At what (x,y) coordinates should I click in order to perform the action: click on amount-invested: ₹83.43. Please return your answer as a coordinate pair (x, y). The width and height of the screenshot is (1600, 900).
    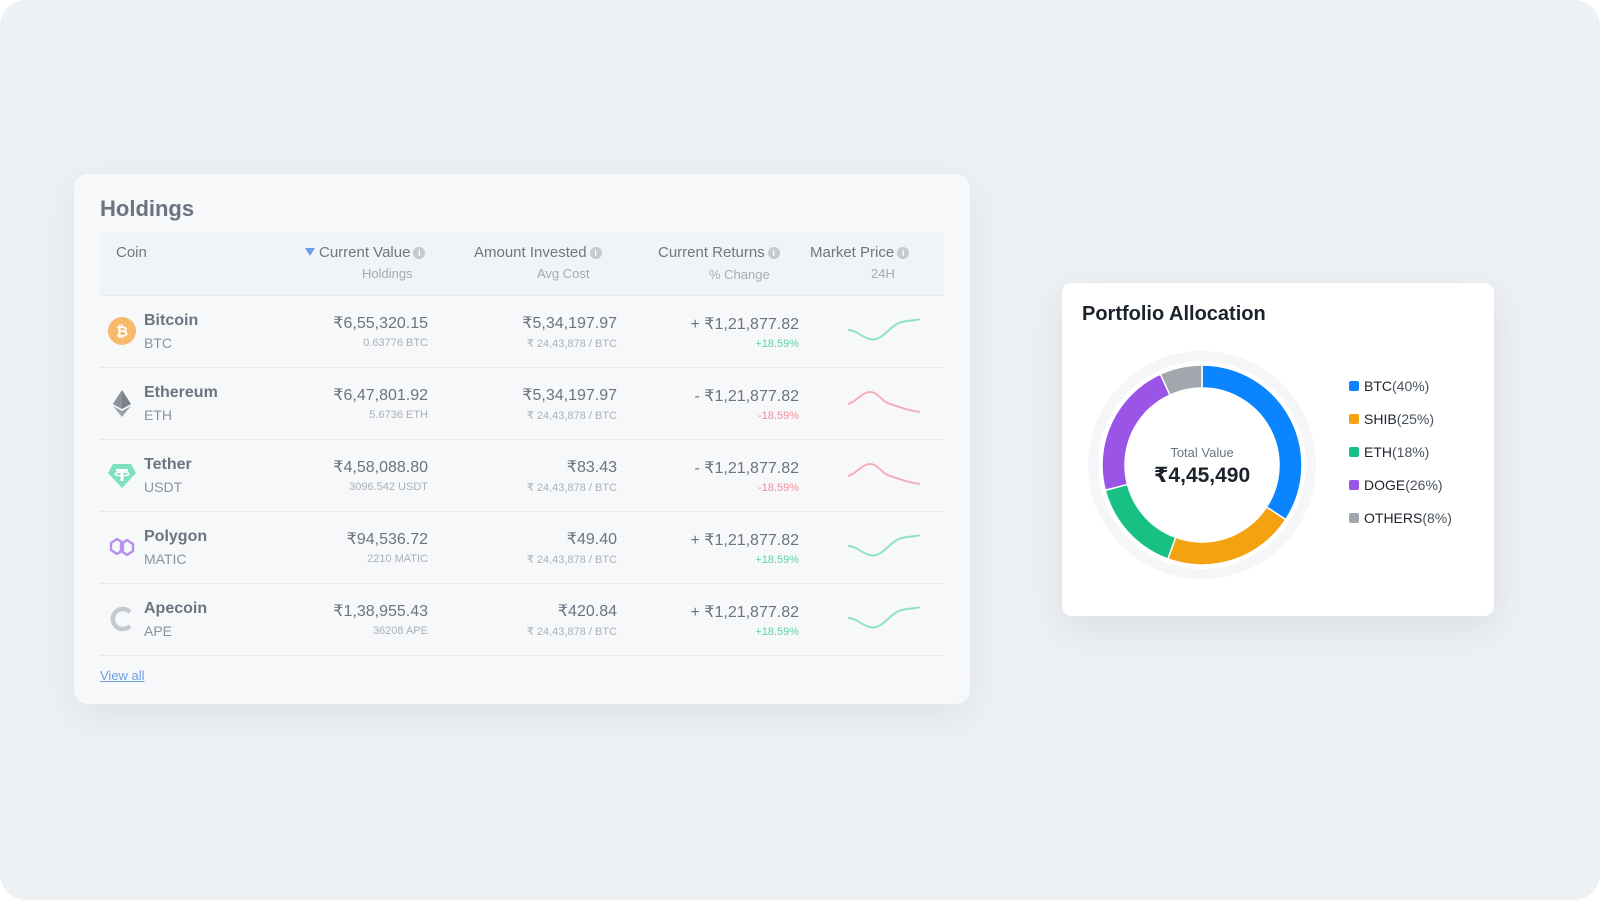
    Looking at the image, I should click on (591, 467).